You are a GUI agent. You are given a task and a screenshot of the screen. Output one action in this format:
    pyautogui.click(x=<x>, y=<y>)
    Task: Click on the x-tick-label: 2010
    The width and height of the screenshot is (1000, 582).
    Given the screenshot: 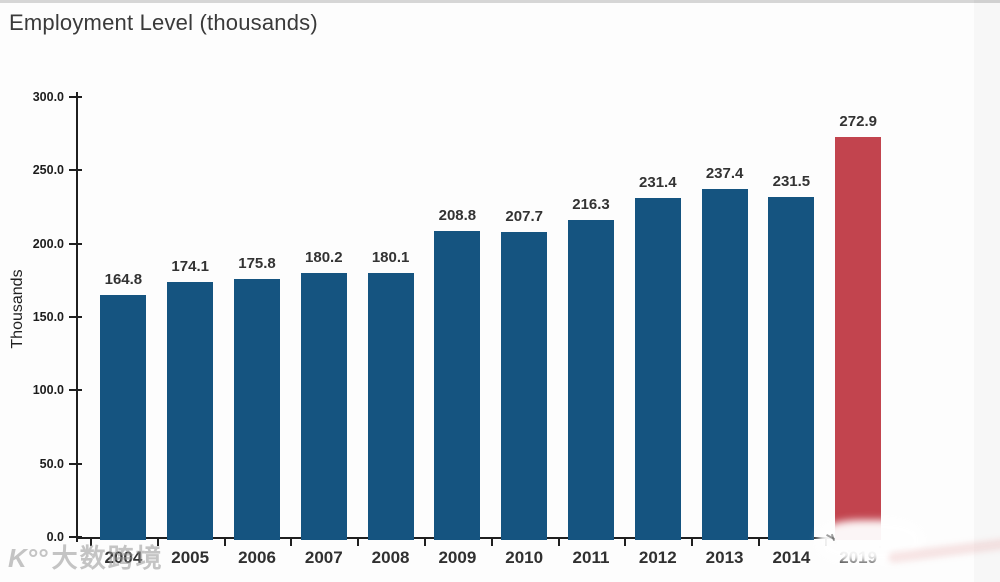 What is the action you would take?
    pyautogui.click(x=524, y=557)
    